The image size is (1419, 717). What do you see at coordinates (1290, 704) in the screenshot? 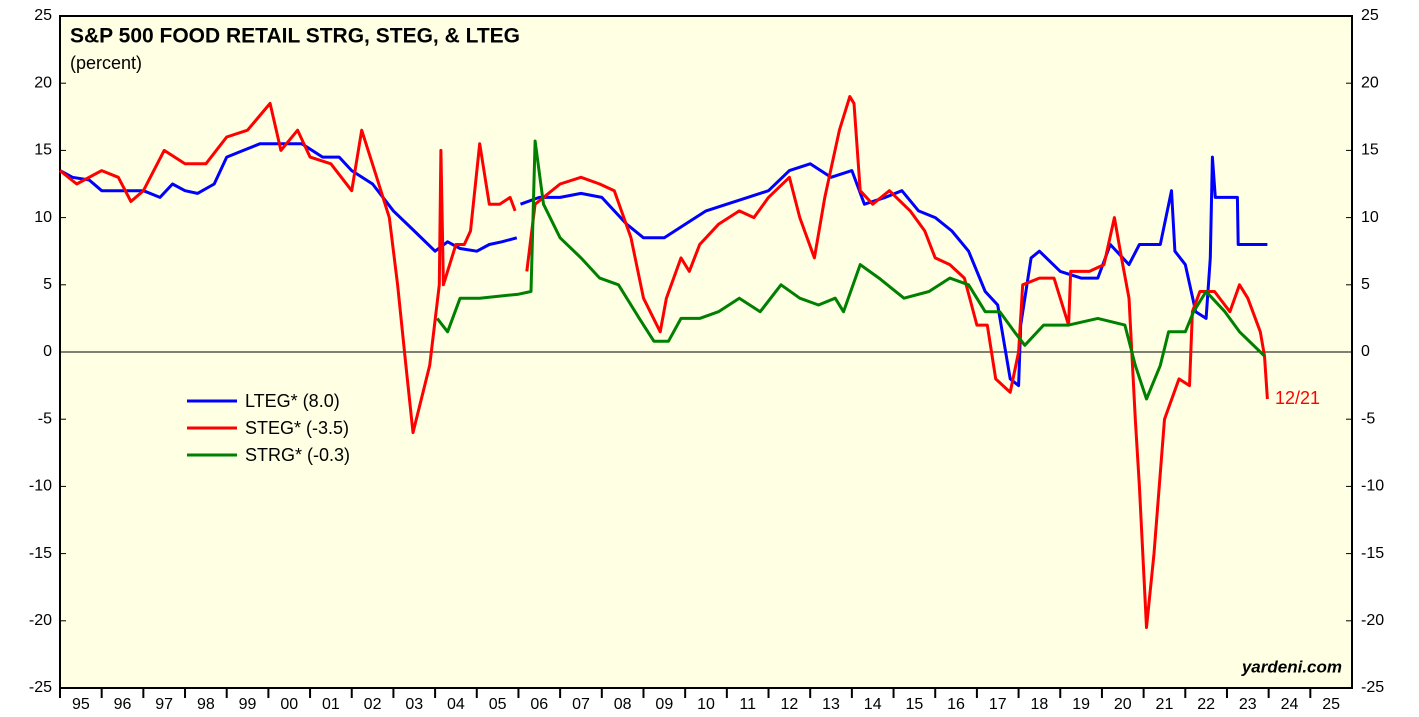
I see `x-tick-label: 24` at bounding box center [1290, 704].